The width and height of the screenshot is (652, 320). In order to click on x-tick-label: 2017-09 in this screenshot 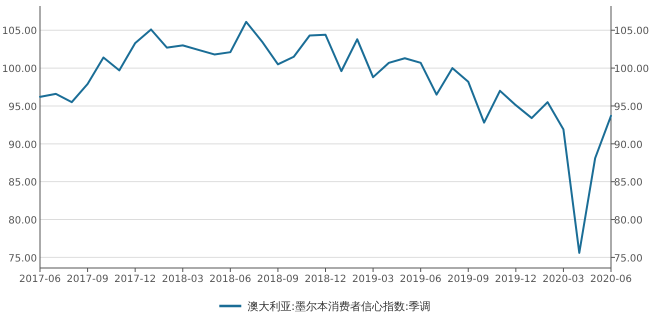, I will do `click(87, 279)`.